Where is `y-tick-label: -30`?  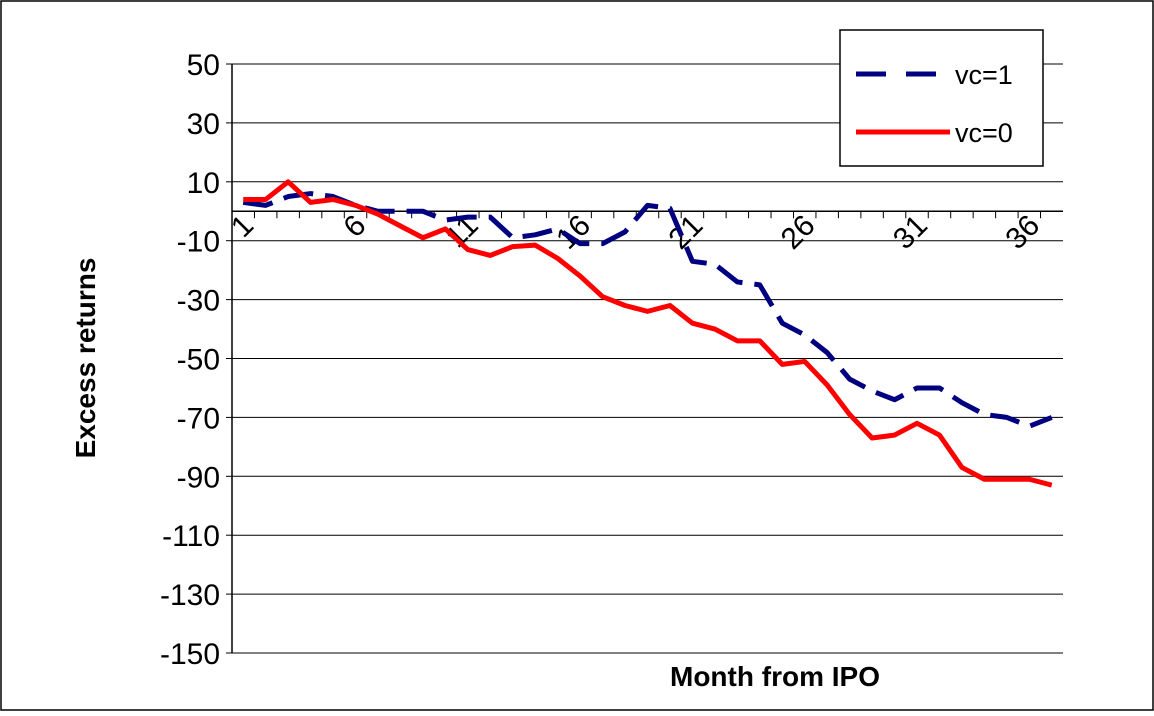
y-tick-label: -30 is located at coordinates (198, 301).